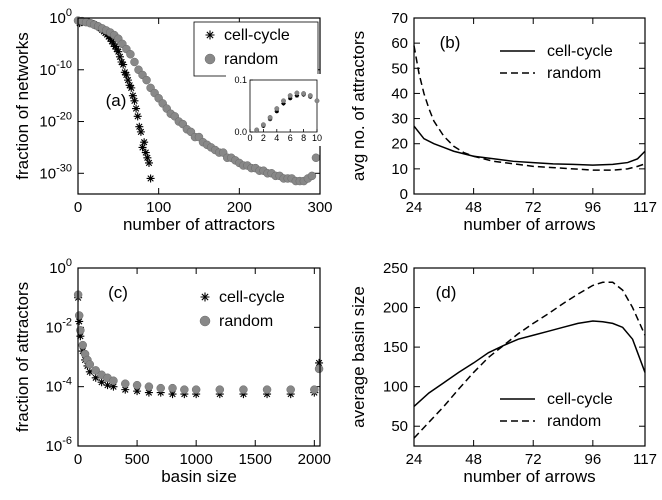  Describe the element at coordinates (55, 121) in the screenshot. I see `y-tick-label: 10-20` at that location.